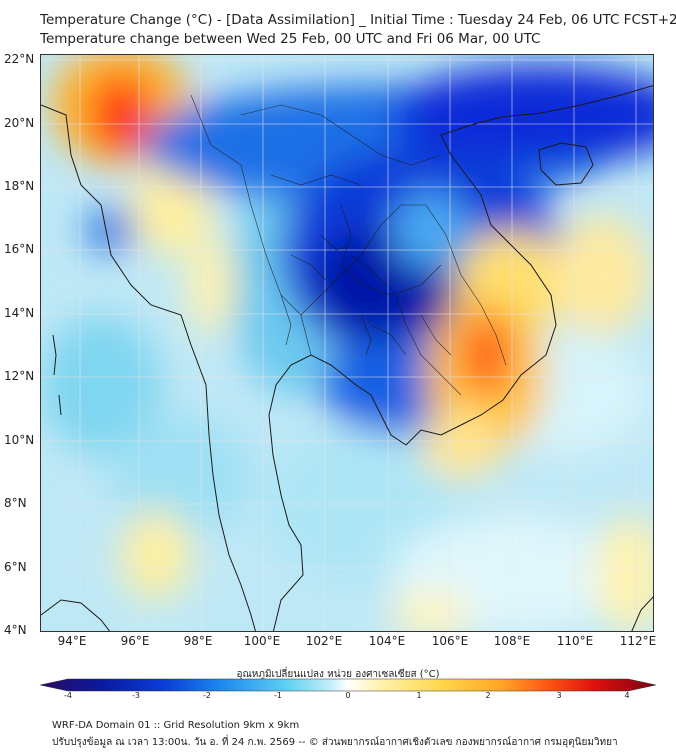 The image size is (676, 756). I want to click on lat-label: 8°N, so click(15, 503).